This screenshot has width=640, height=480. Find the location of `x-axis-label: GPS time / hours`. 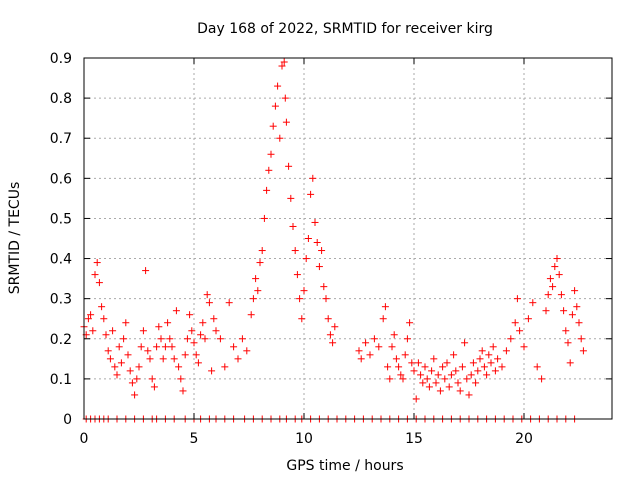

x-axis-label: GPS time / hours is located at coordinates (344, 466).